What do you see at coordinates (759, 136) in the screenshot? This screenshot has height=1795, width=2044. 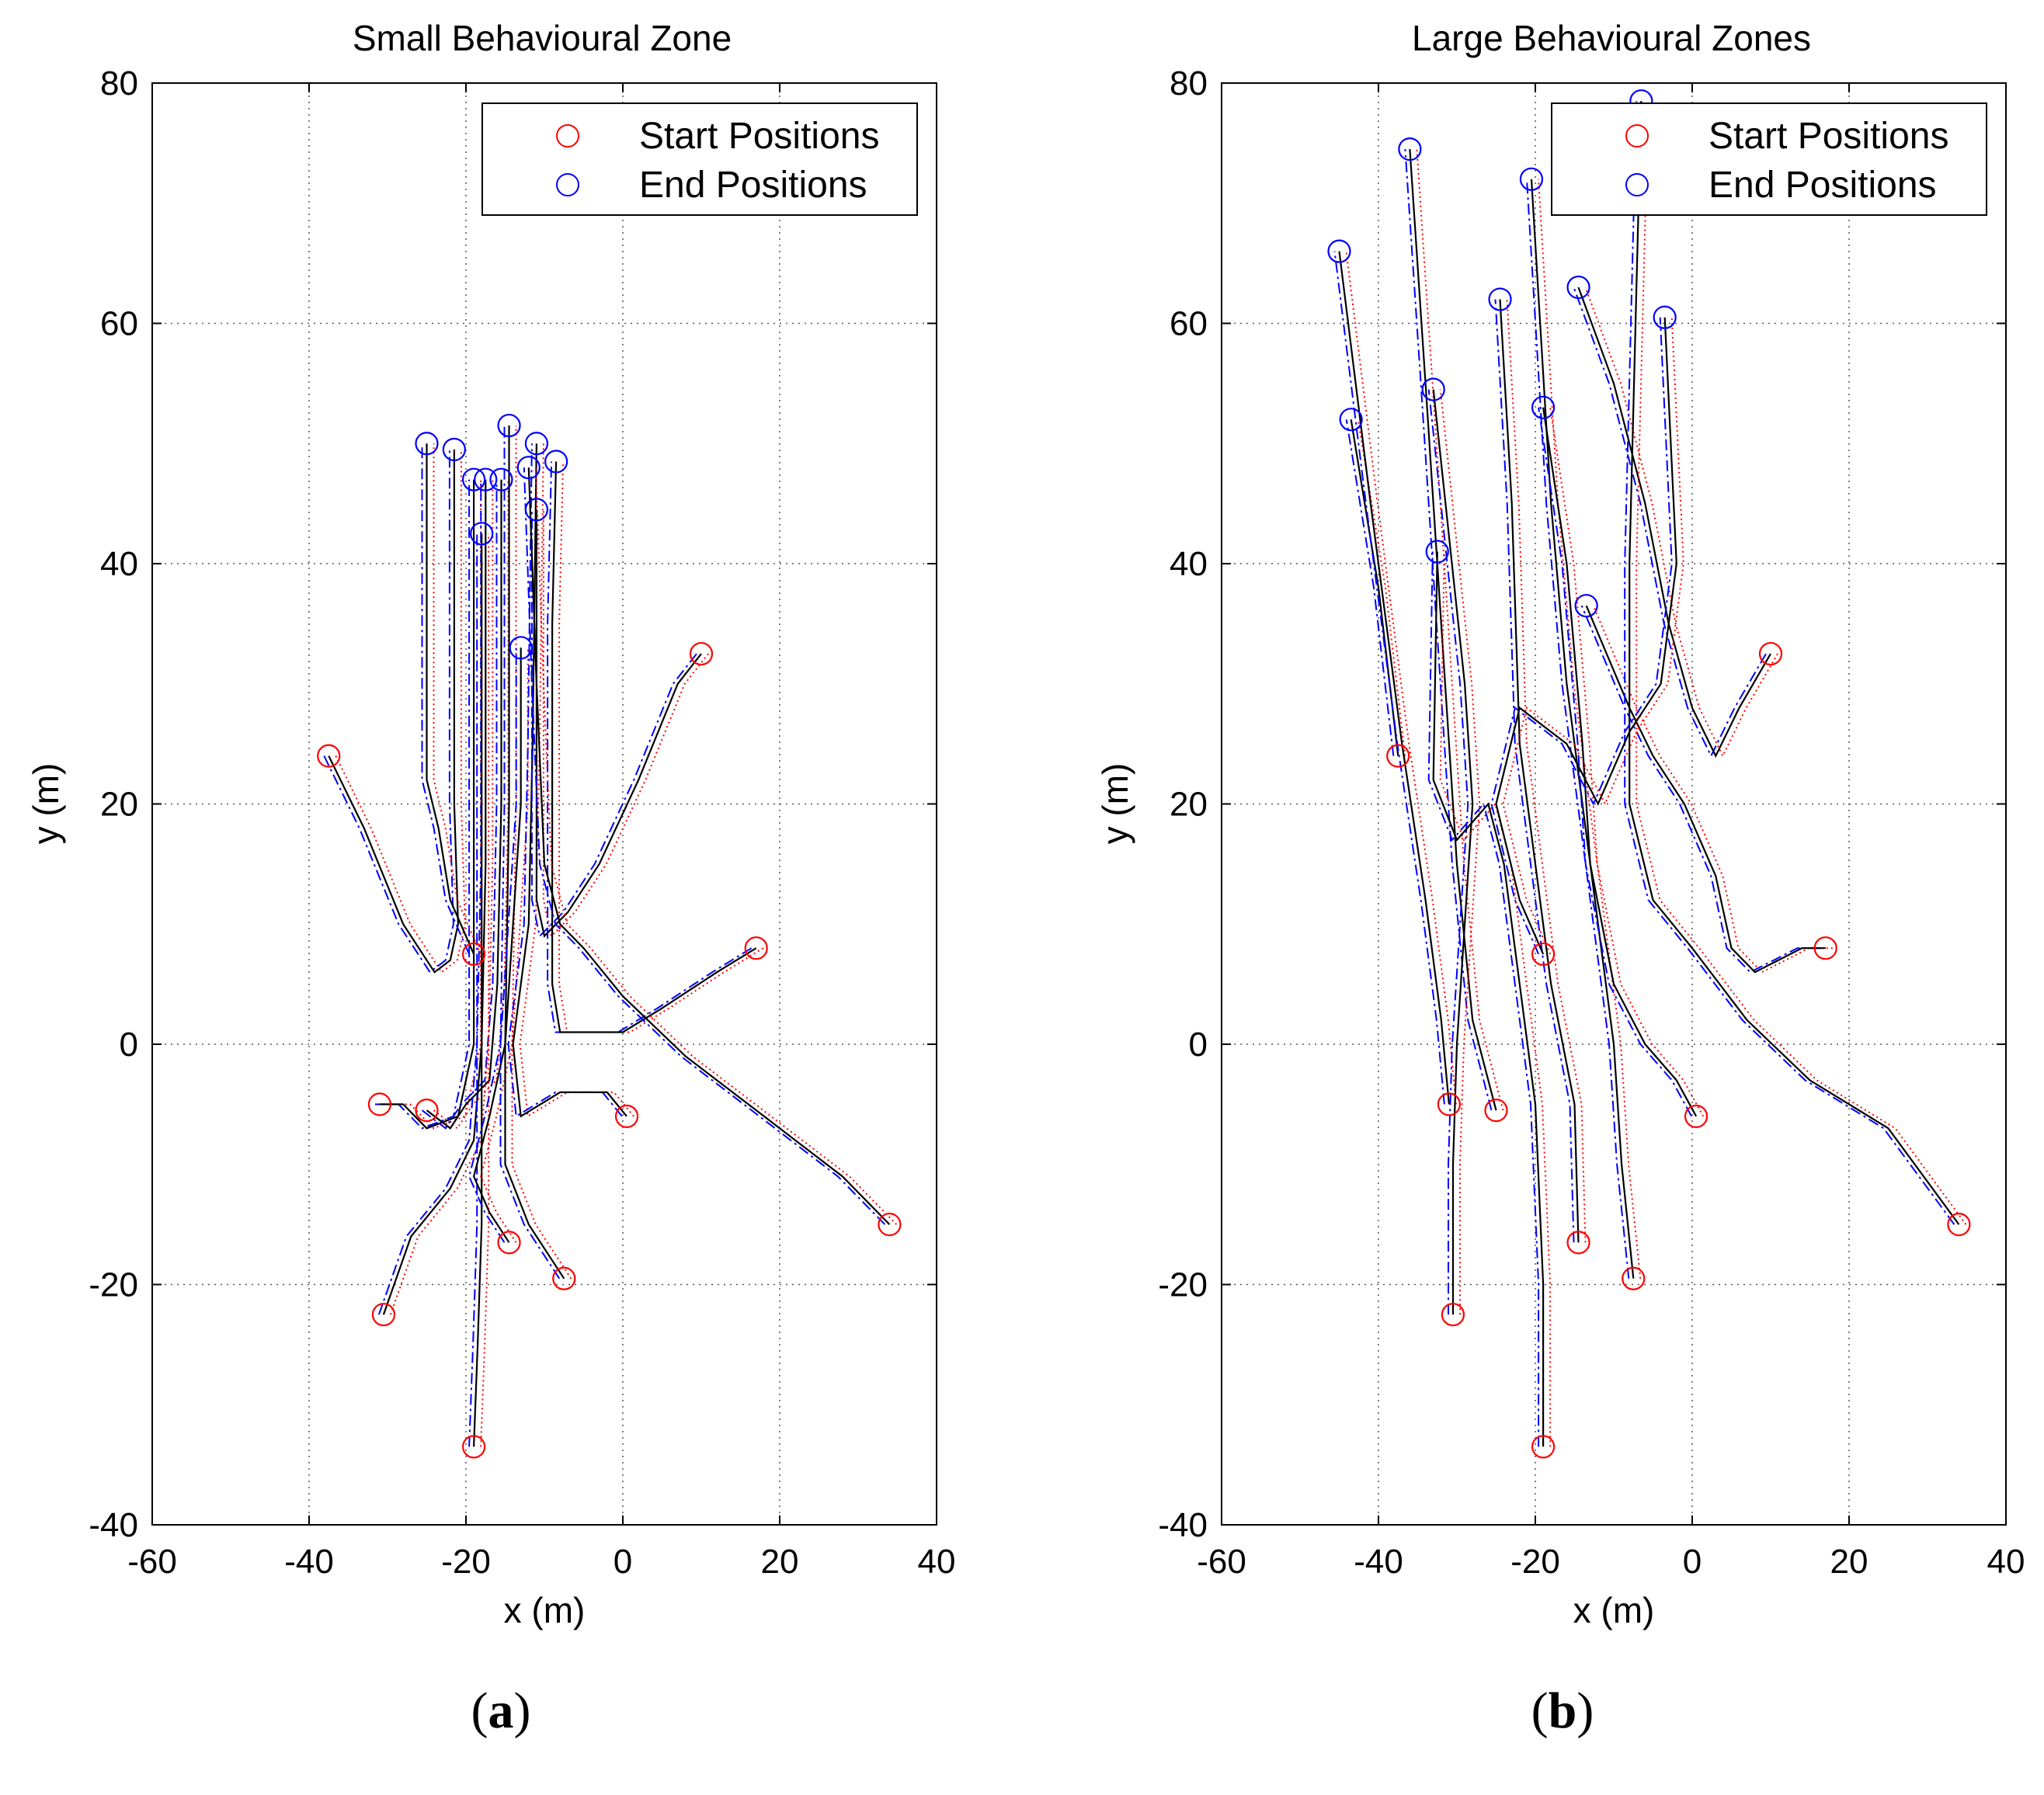 I see `panel-a-legend-start-label: Start Positions` at bounding box center [759, 136].